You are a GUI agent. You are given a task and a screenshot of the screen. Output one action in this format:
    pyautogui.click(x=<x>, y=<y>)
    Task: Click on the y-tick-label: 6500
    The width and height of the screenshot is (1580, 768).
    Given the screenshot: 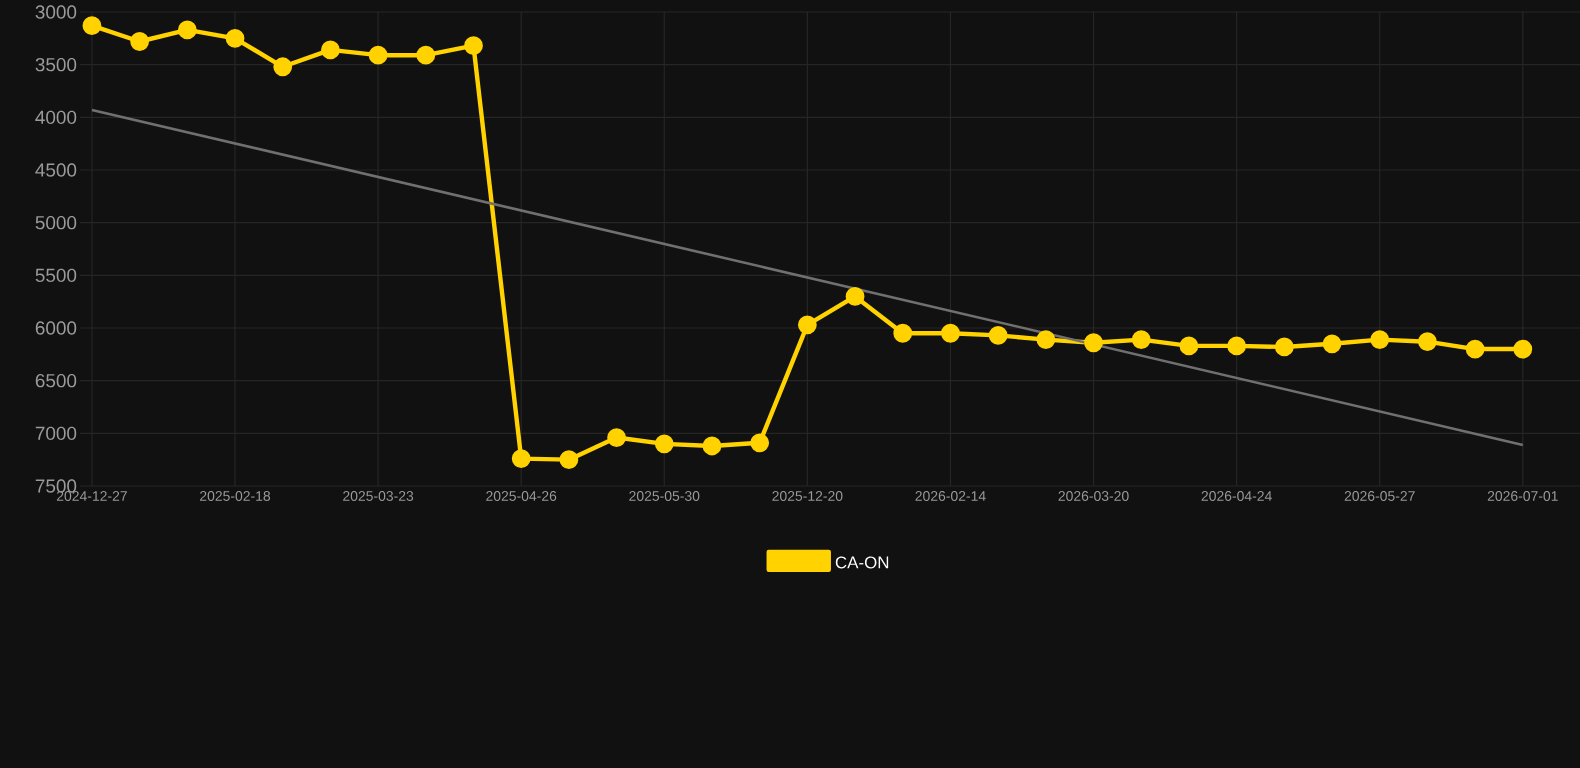 What is the action you would take?
    pyautogui.click(x=56, y=380)
    